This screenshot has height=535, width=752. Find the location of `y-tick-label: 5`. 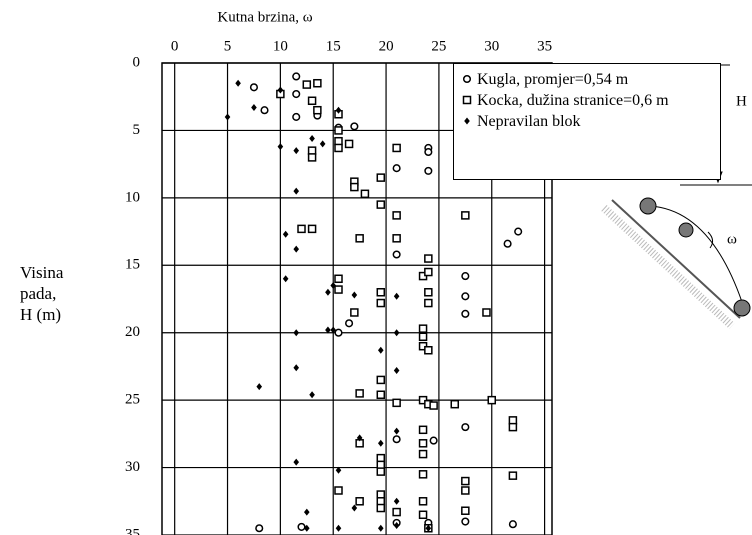

y-tick-label: 5 is located at coordinates (137, 130).